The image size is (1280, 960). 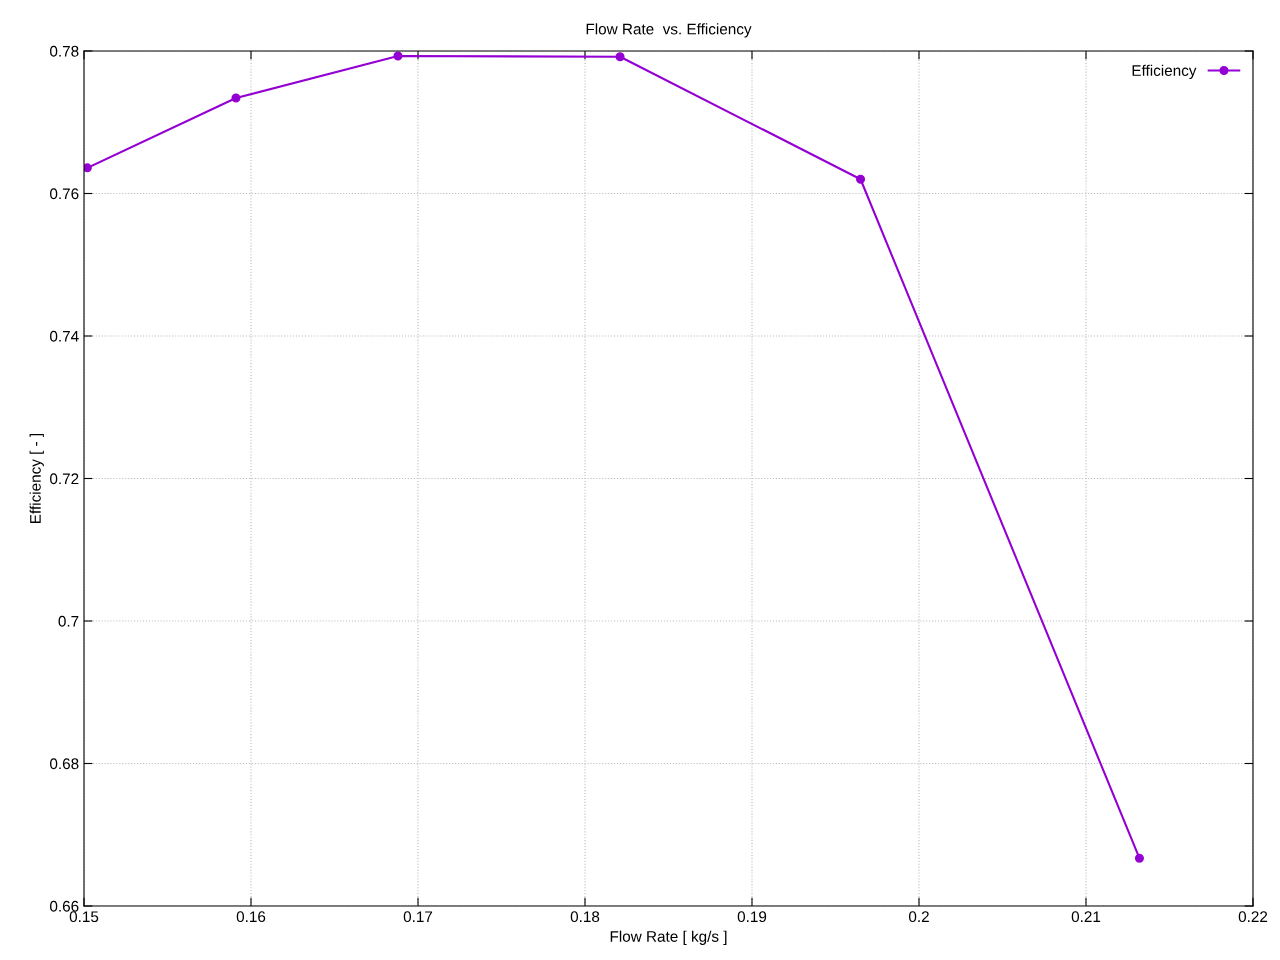 I want to click on x-tick-label: 0.22, so click(x=1253, y=917).